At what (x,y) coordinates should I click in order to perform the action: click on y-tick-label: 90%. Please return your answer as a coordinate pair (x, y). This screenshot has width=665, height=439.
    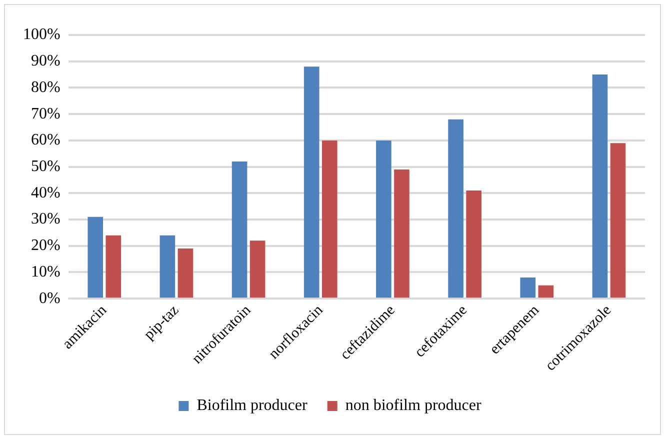
    Looking at the image, I should click on (45, 61).